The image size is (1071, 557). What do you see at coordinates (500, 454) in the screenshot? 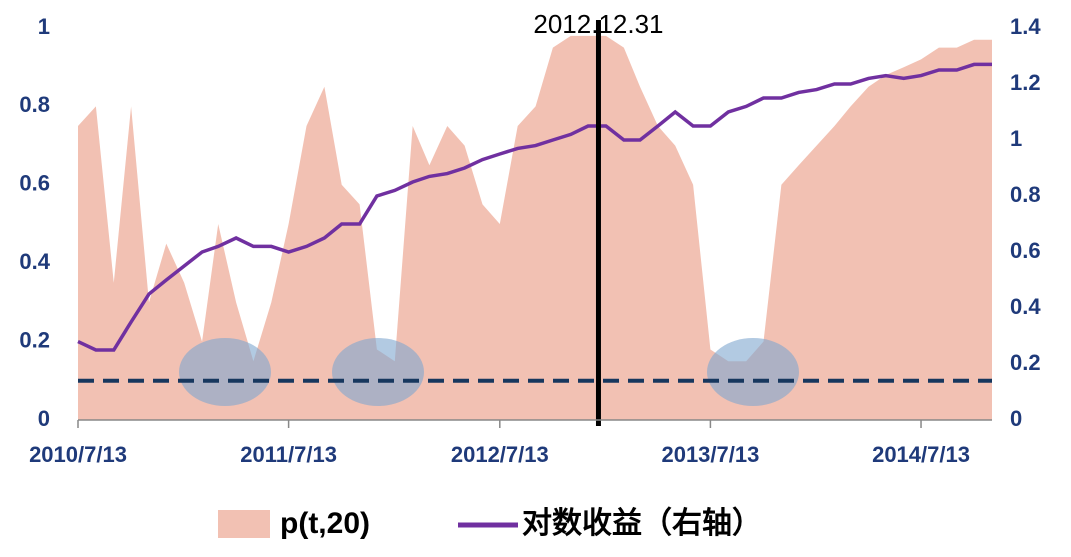
I see `x-tick-label: 2012/7/13` at bounding box center [500, 454].